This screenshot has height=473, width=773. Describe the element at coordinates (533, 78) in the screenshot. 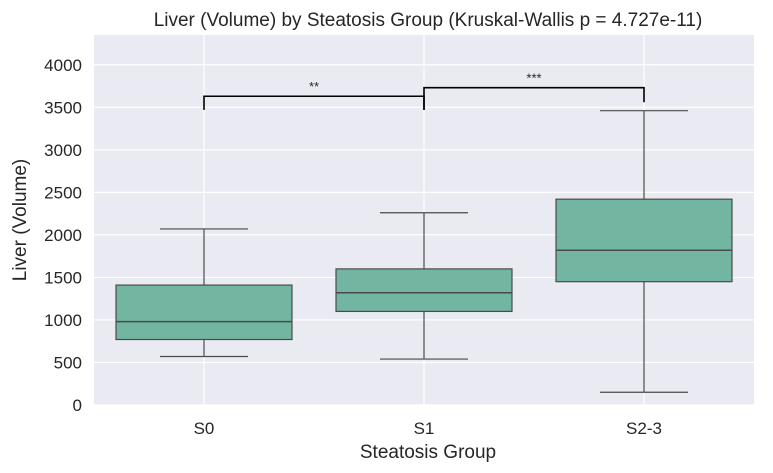

I see `significance-label: ***` at that location.